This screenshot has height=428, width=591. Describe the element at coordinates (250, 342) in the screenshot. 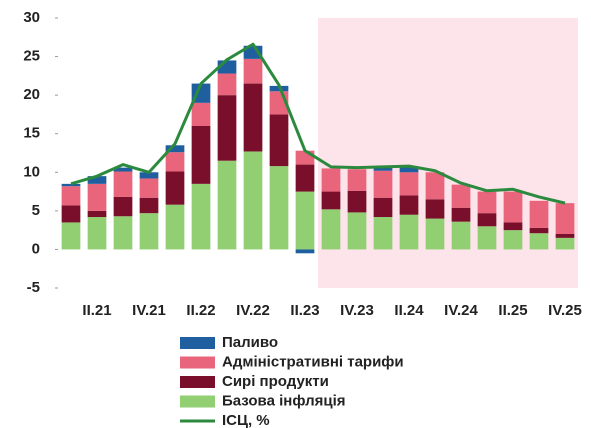

I see `legend-label: Паливо` at that location.